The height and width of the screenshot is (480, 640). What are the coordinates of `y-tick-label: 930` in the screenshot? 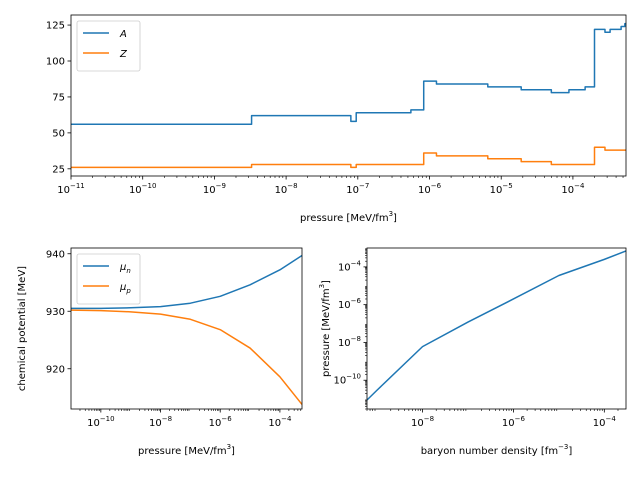 It's located at (55, 312).